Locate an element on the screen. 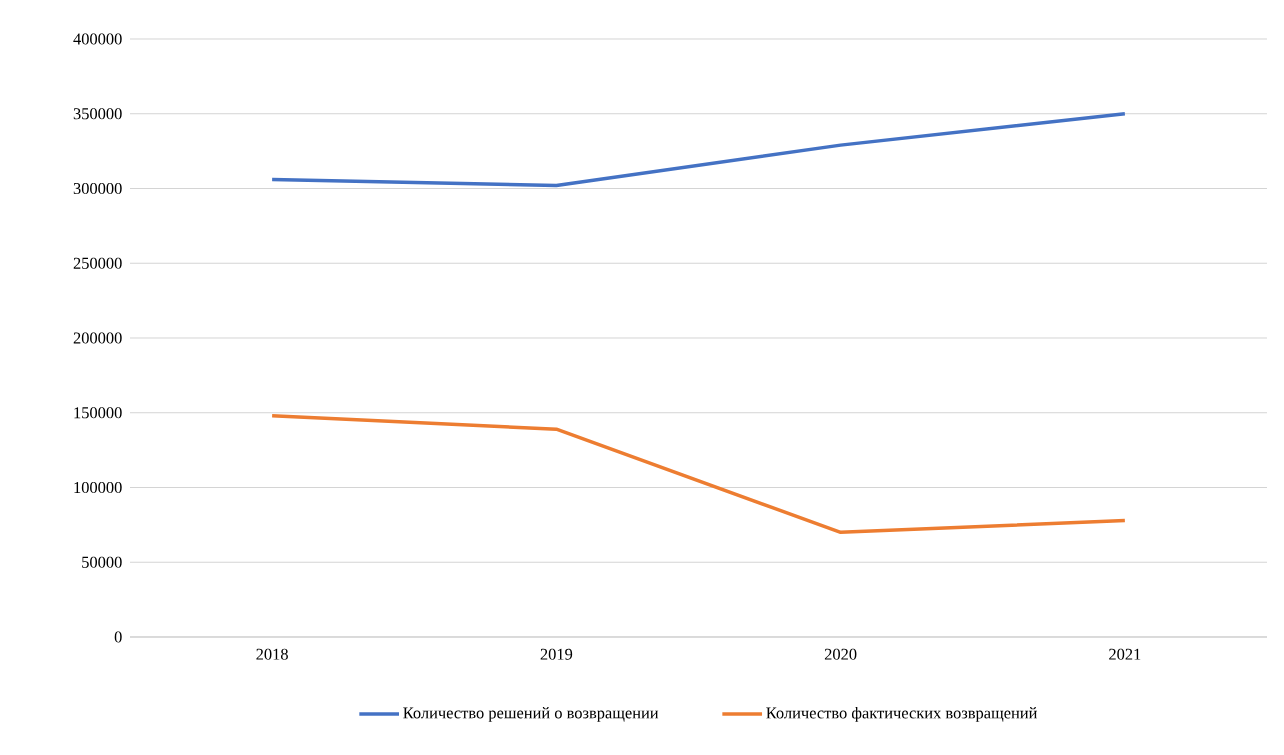 The width and height of the screenshot is (1284, 755). y-tick-label: 100000 is located at coordinates (98, 487).